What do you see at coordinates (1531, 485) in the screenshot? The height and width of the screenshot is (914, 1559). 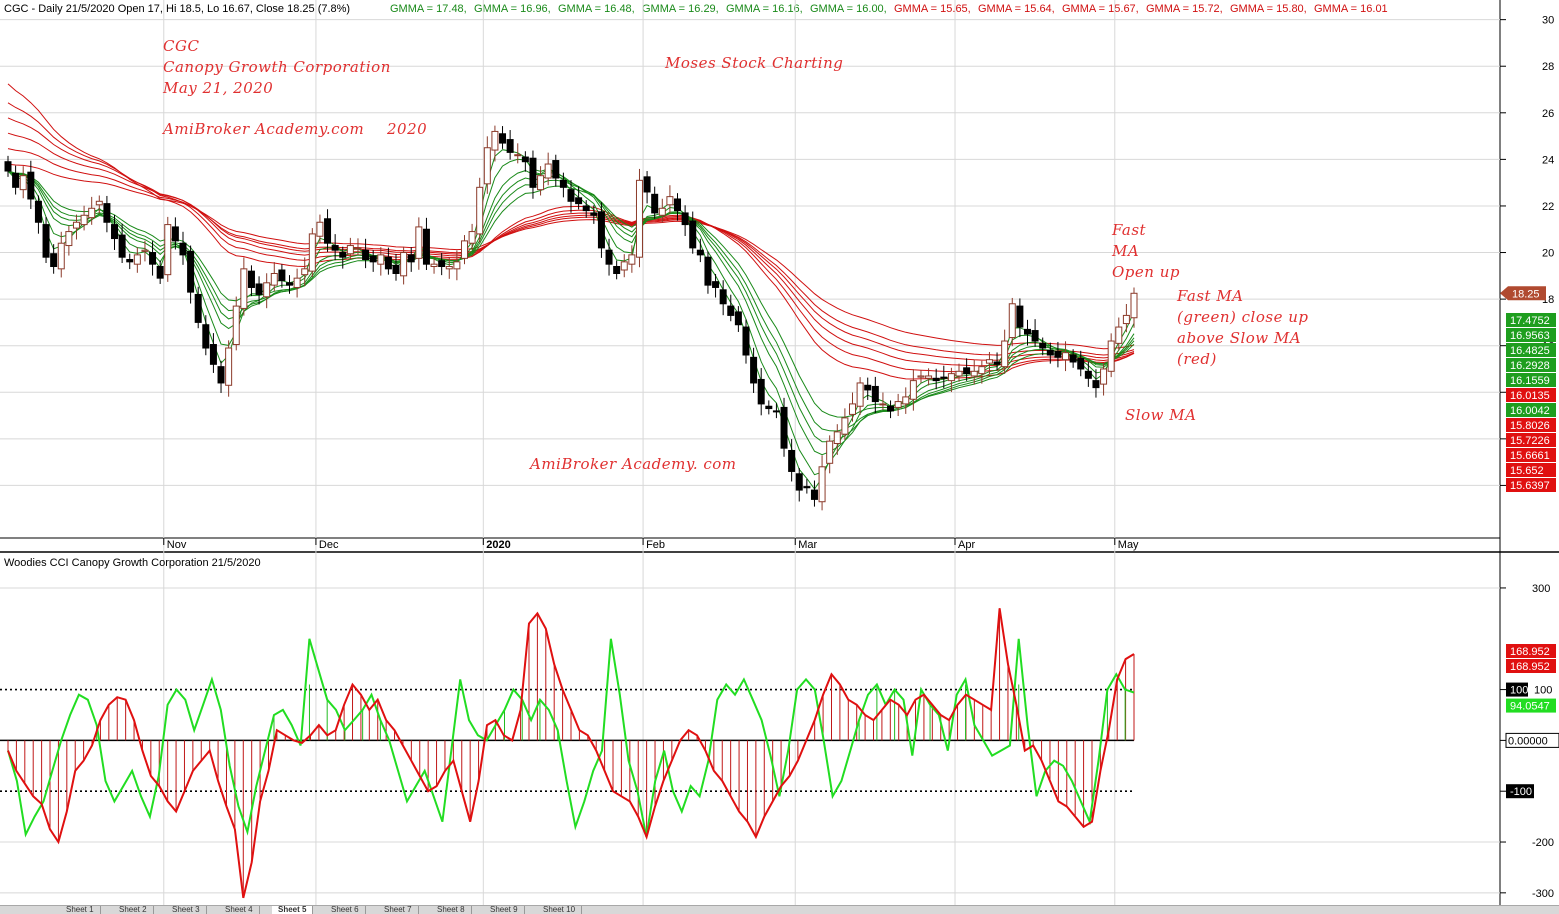 I see `ma-value-tag: 15.6397` at bounding box center [1531, 485].